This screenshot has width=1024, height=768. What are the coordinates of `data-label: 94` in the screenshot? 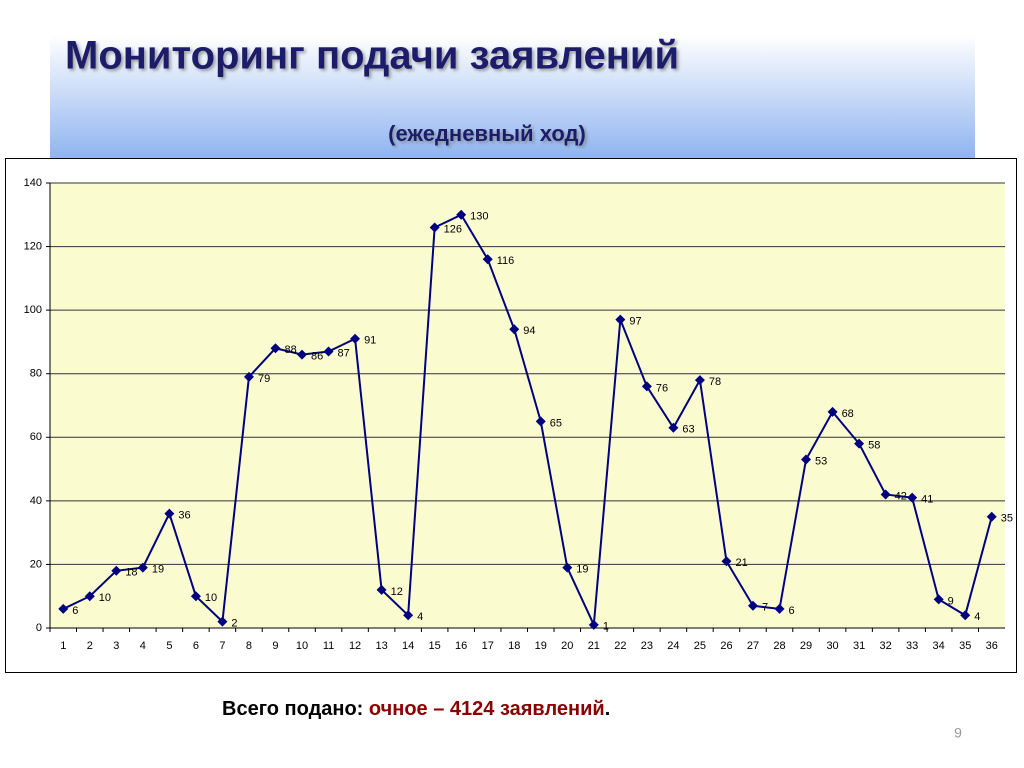 It's located at (529, 331).